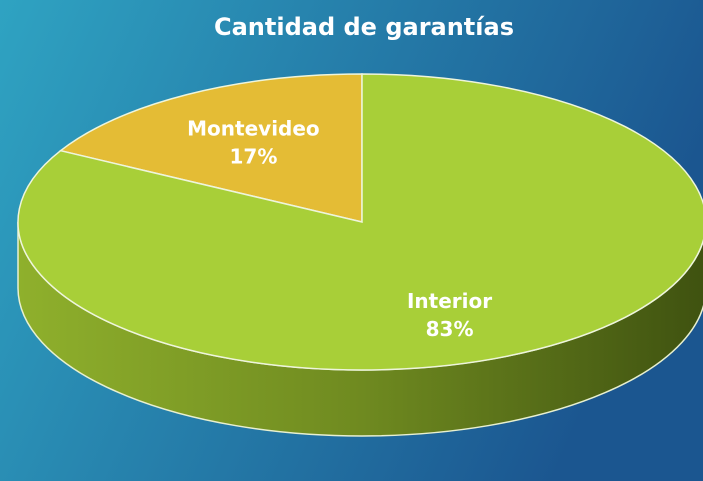 This screenshot has height=481, width=703. Describe the element at coordinates (364, 27) in the screenshot. I see `chart-title: Cantidad de garantías` at that location.